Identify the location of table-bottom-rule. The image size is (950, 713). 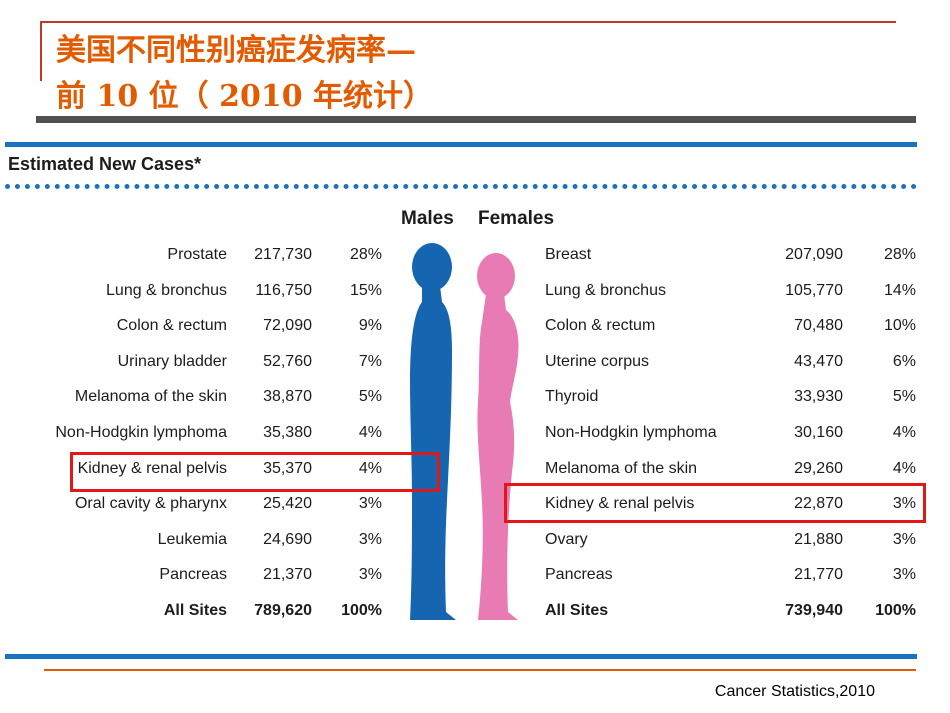
(461, 656).